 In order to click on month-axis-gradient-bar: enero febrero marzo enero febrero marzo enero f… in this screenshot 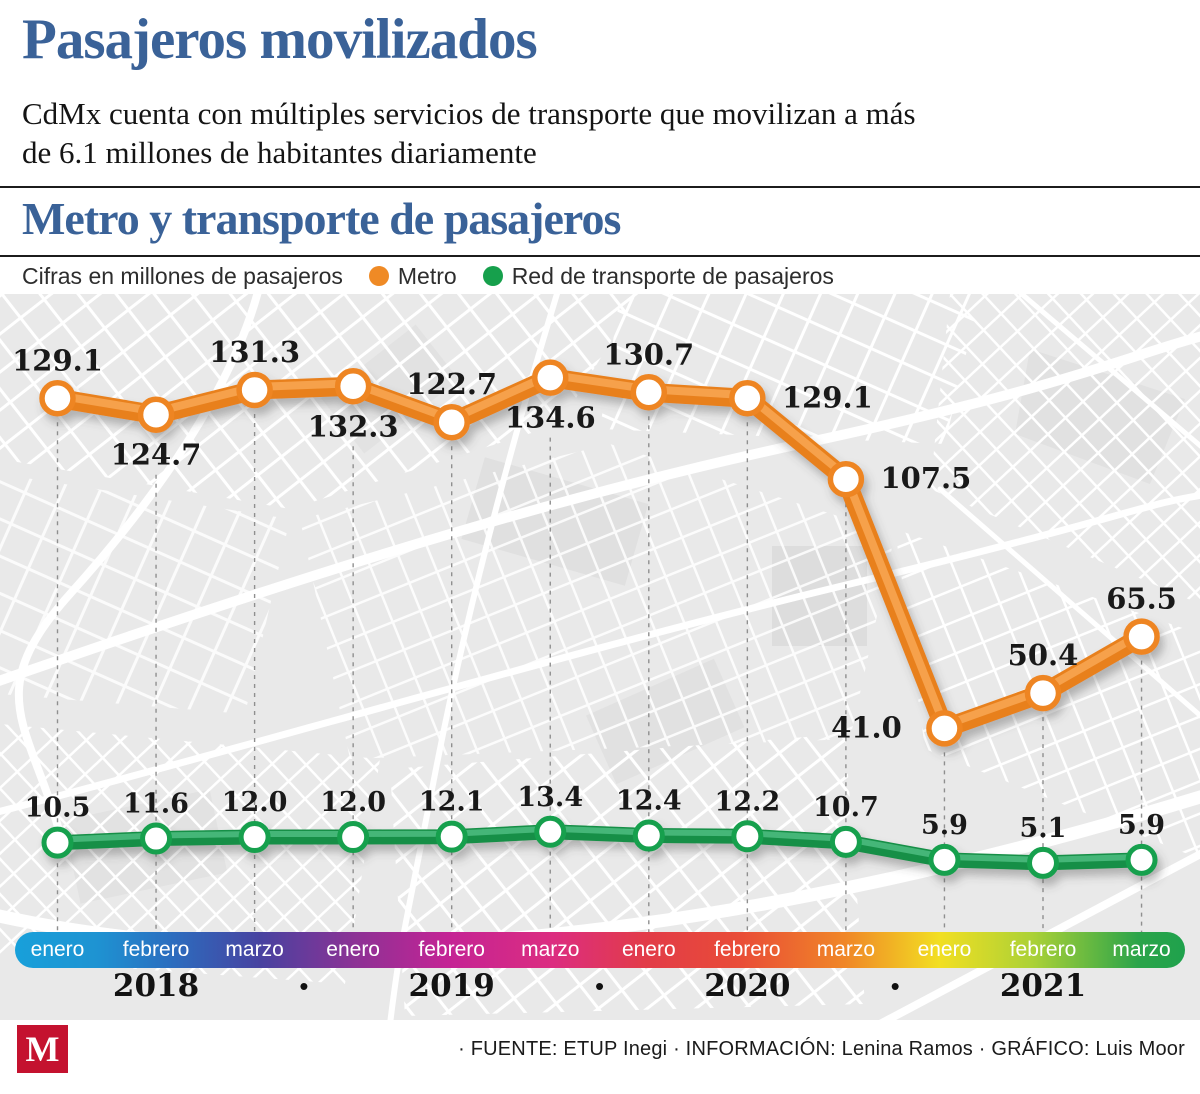, I will do `click(600, 950)`.